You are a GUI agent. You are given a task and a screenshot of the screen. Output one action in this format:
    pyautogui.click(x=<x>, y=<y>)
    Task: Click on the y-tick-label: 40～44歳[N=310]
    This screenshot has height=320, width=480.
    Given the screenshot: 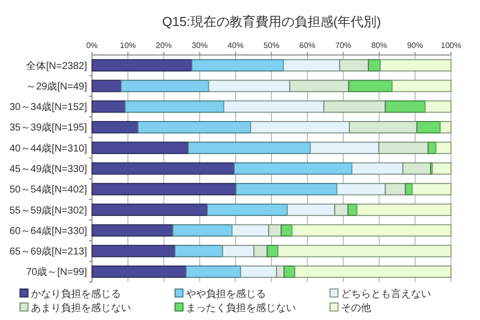 What is the action you would take?
    pyautogui.click(x=48, y=148)
    